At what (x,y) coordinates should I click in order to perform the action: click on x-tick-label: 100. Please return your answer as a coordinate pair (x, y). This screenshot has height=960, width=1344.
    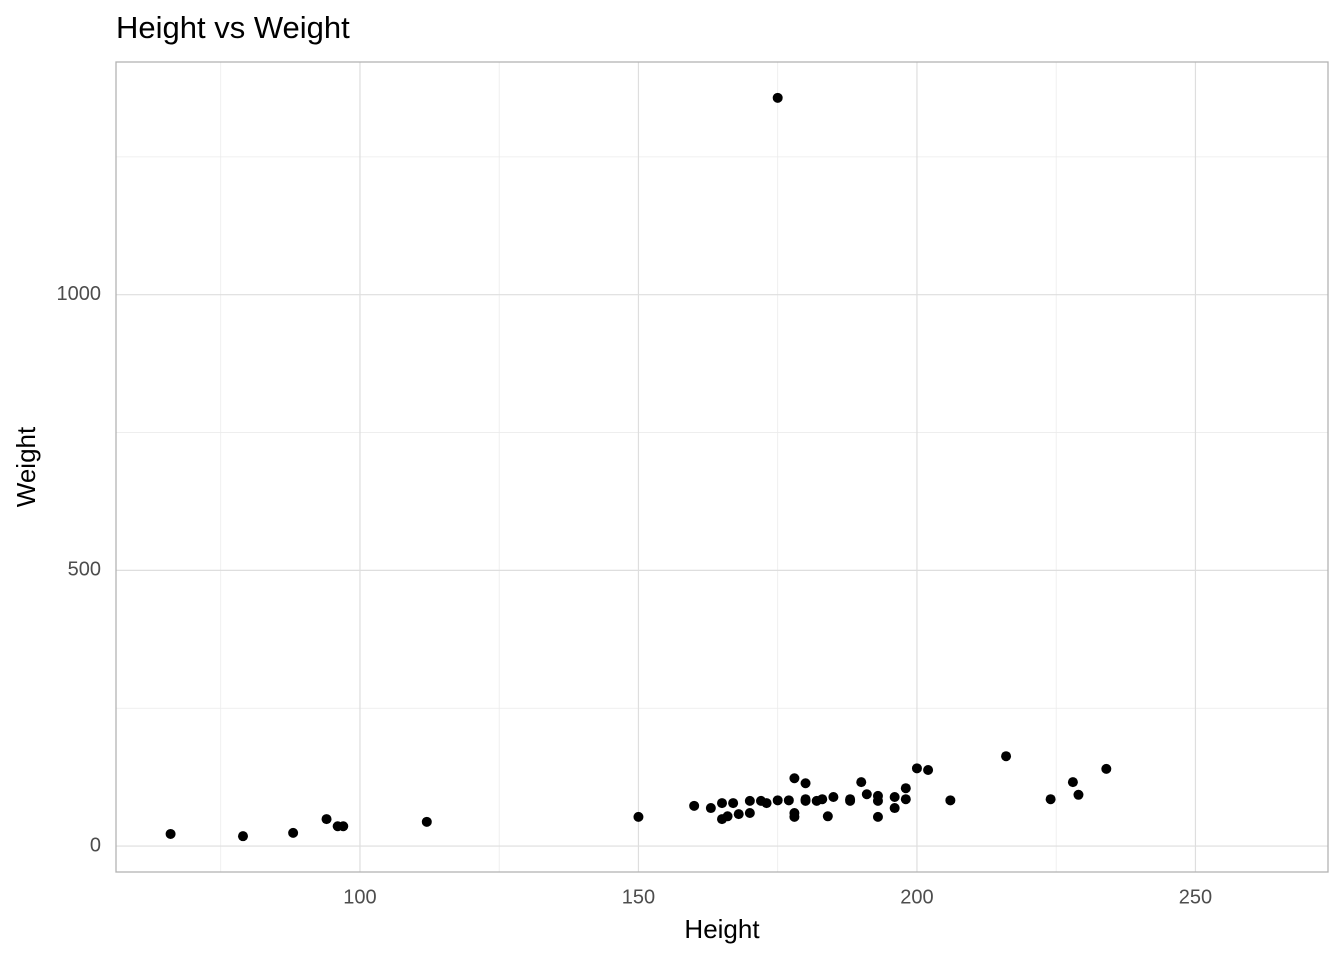
    Looking at the image, I should click on (359, 897).